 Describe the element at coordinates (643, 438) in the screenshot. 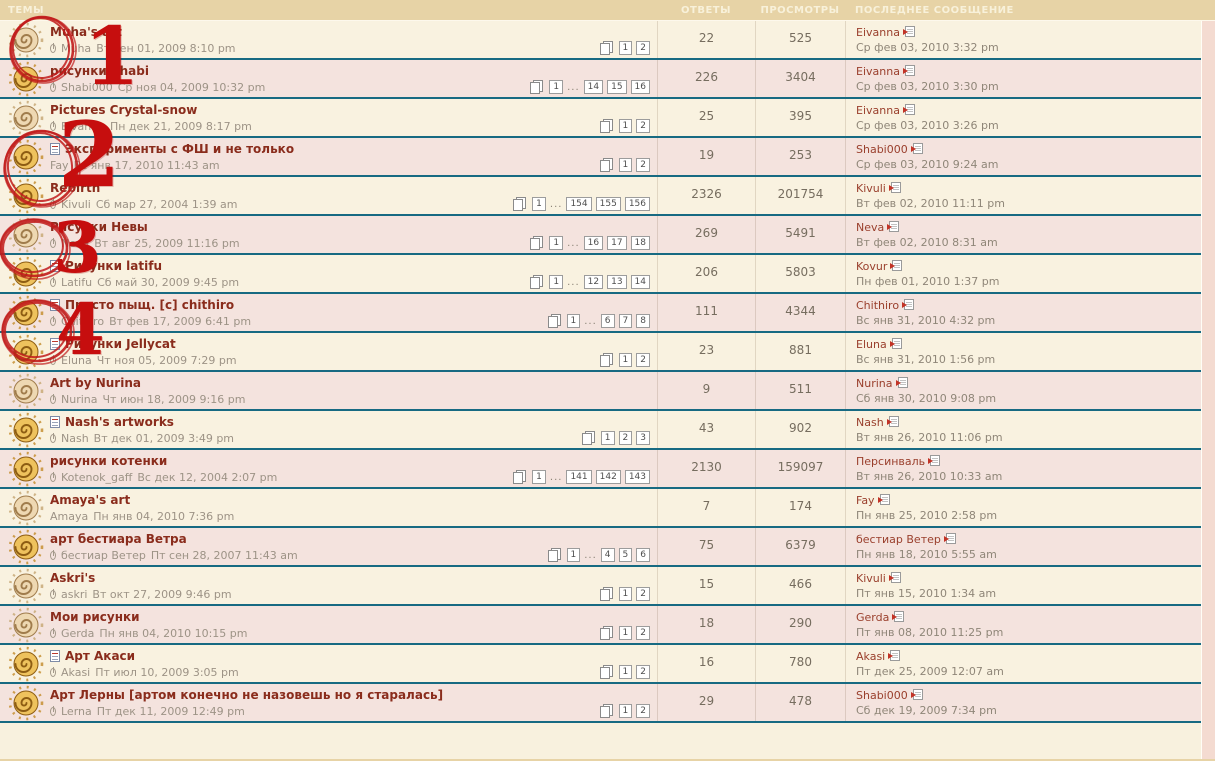

I see `page-number-button: 3` at that location.